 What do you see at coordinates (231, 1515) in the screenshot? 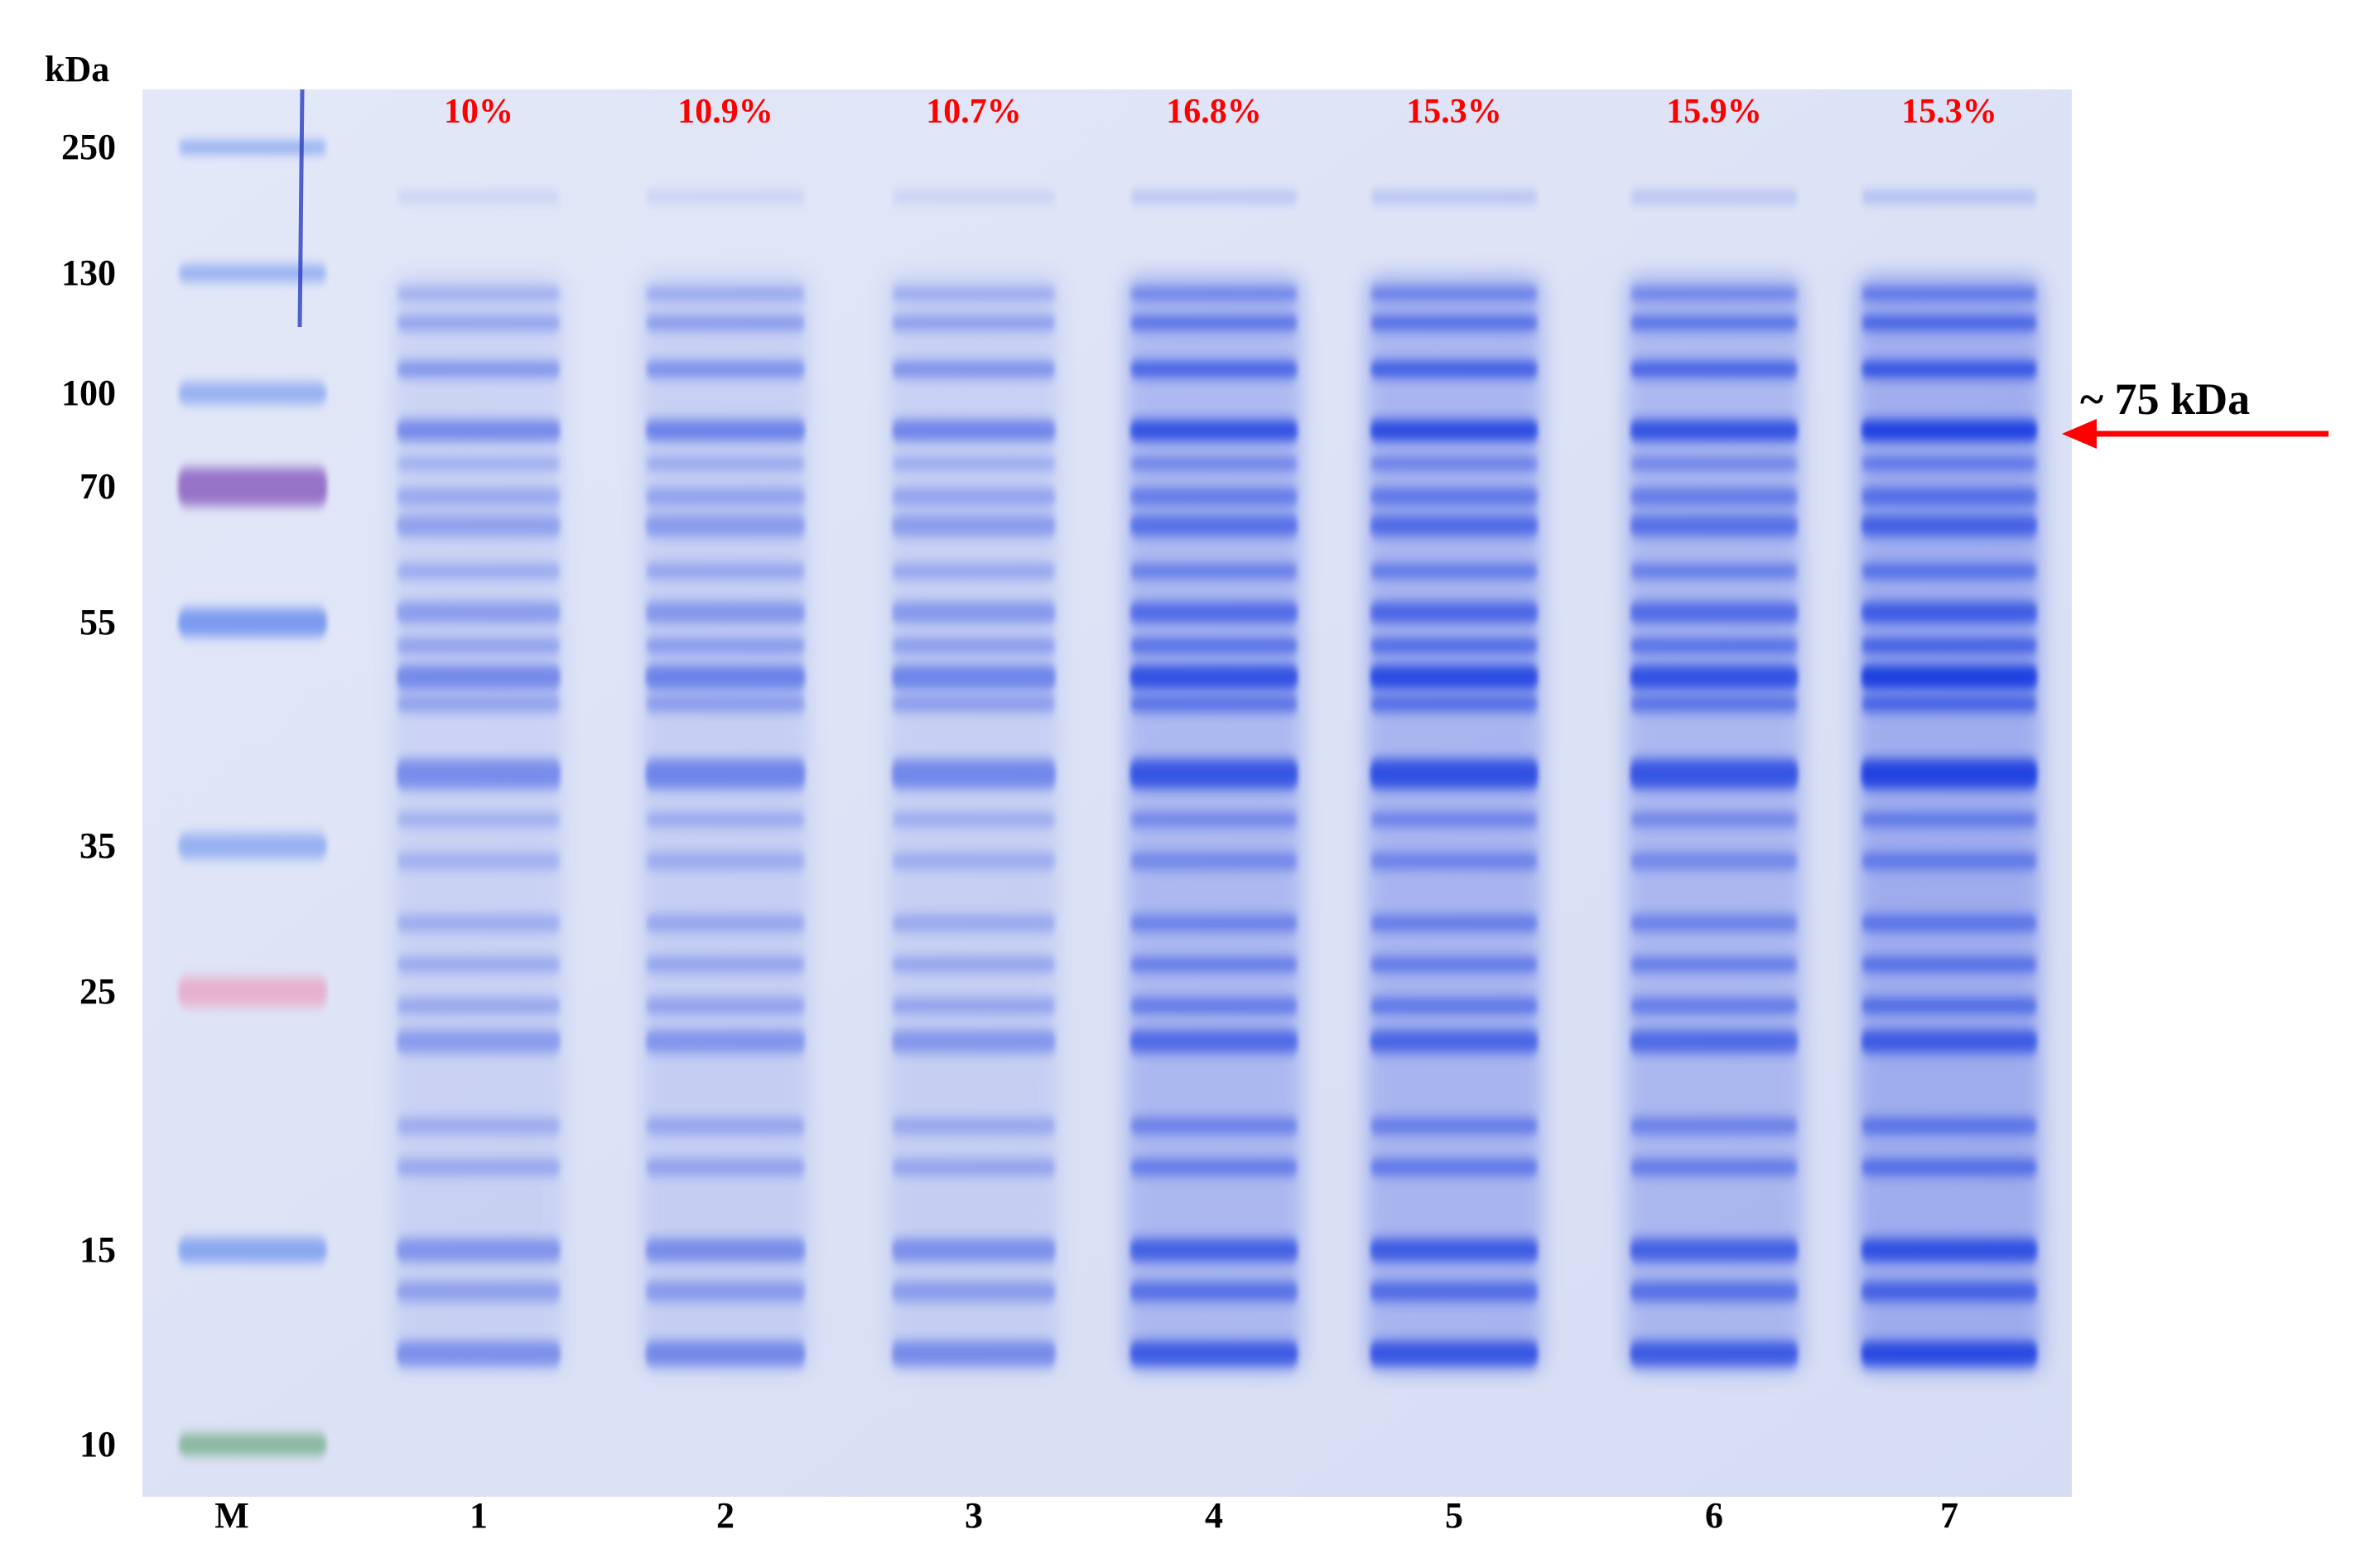
I see `lane-label-M: M` at bounding box center [231, 1515].